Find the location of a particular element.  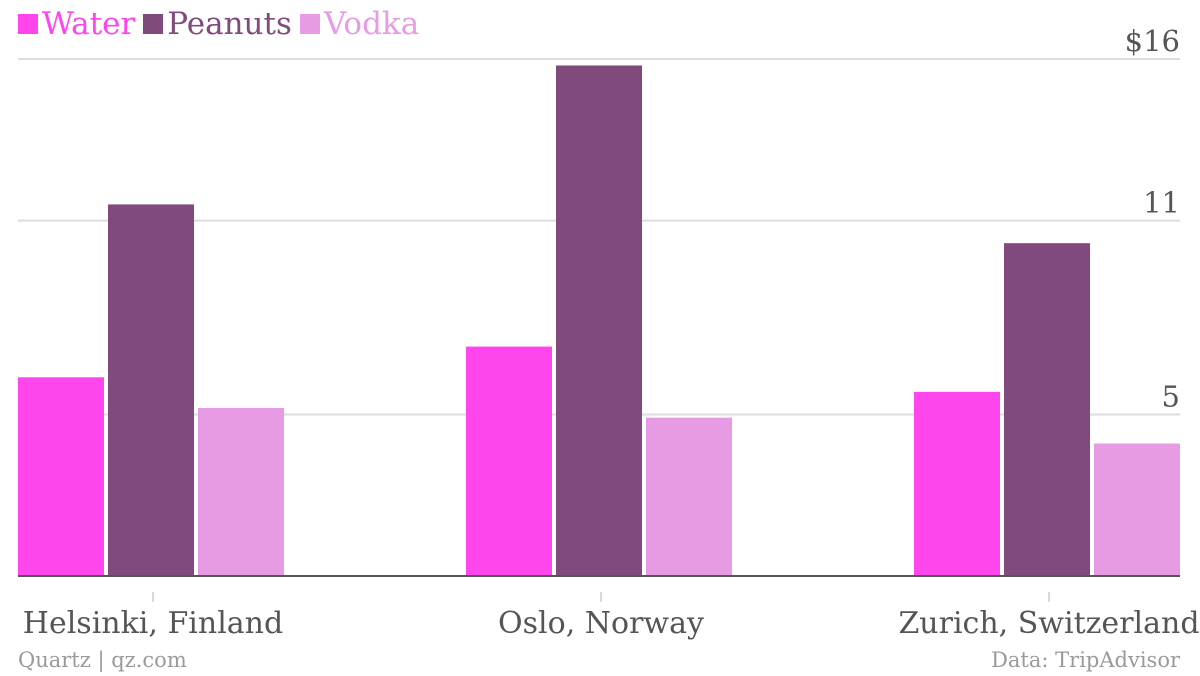

footer-data-credit: Data: TripAdvisor is located at coordinates (1085, 660).